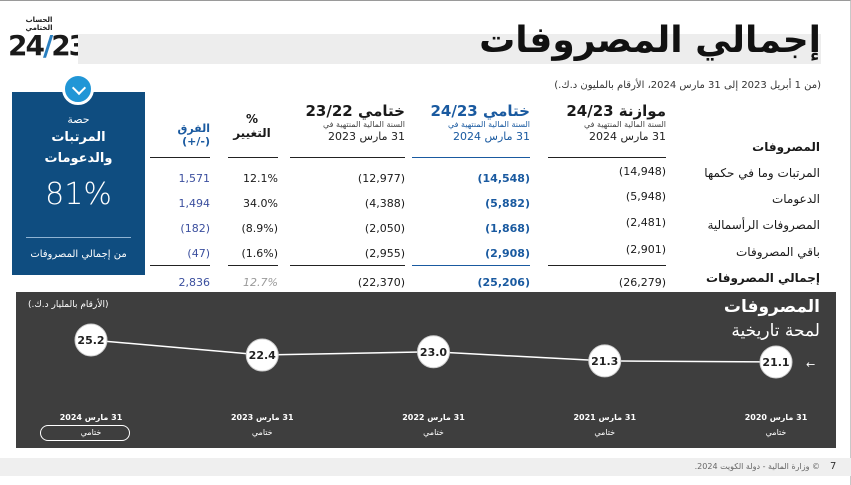 The height and width of the screenshot is (485, 851). I want to click on x-tick-label: 31 مارس 2023, so click(262, 417).